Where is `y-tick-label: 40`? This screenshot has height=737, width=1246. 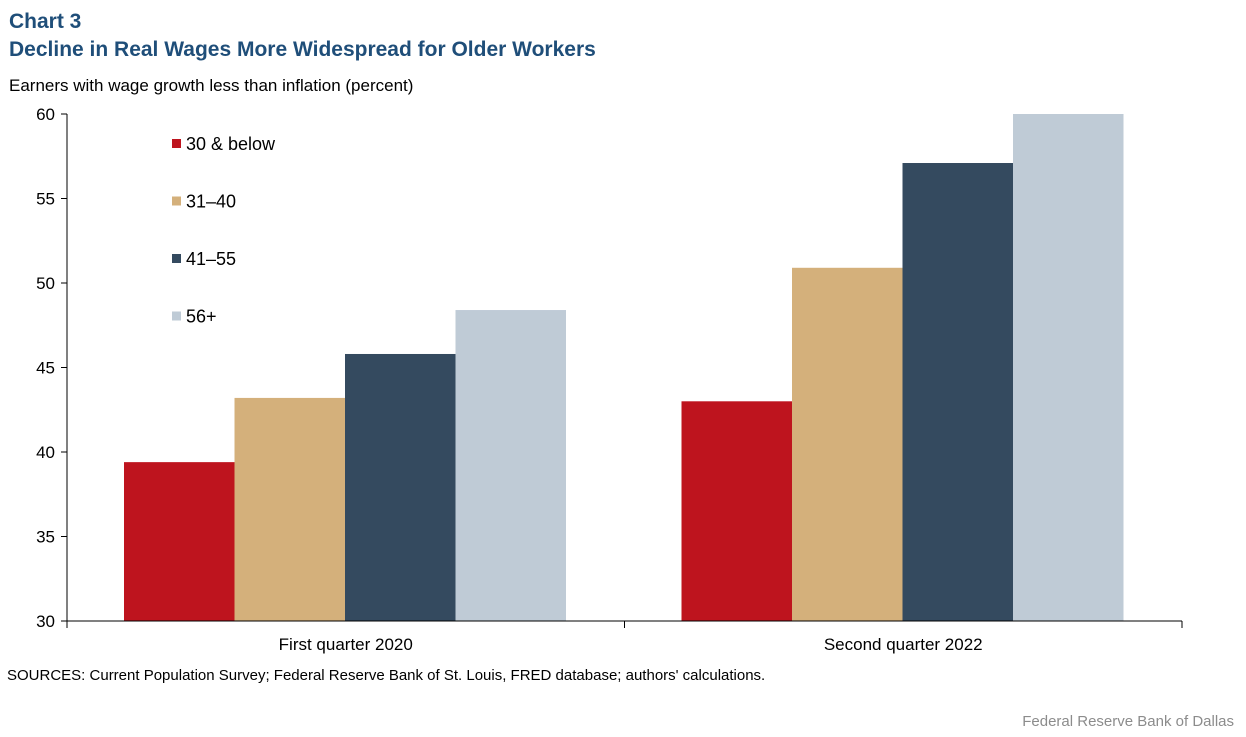
y-tick-label: 40 is located at coordinates (45, 452).